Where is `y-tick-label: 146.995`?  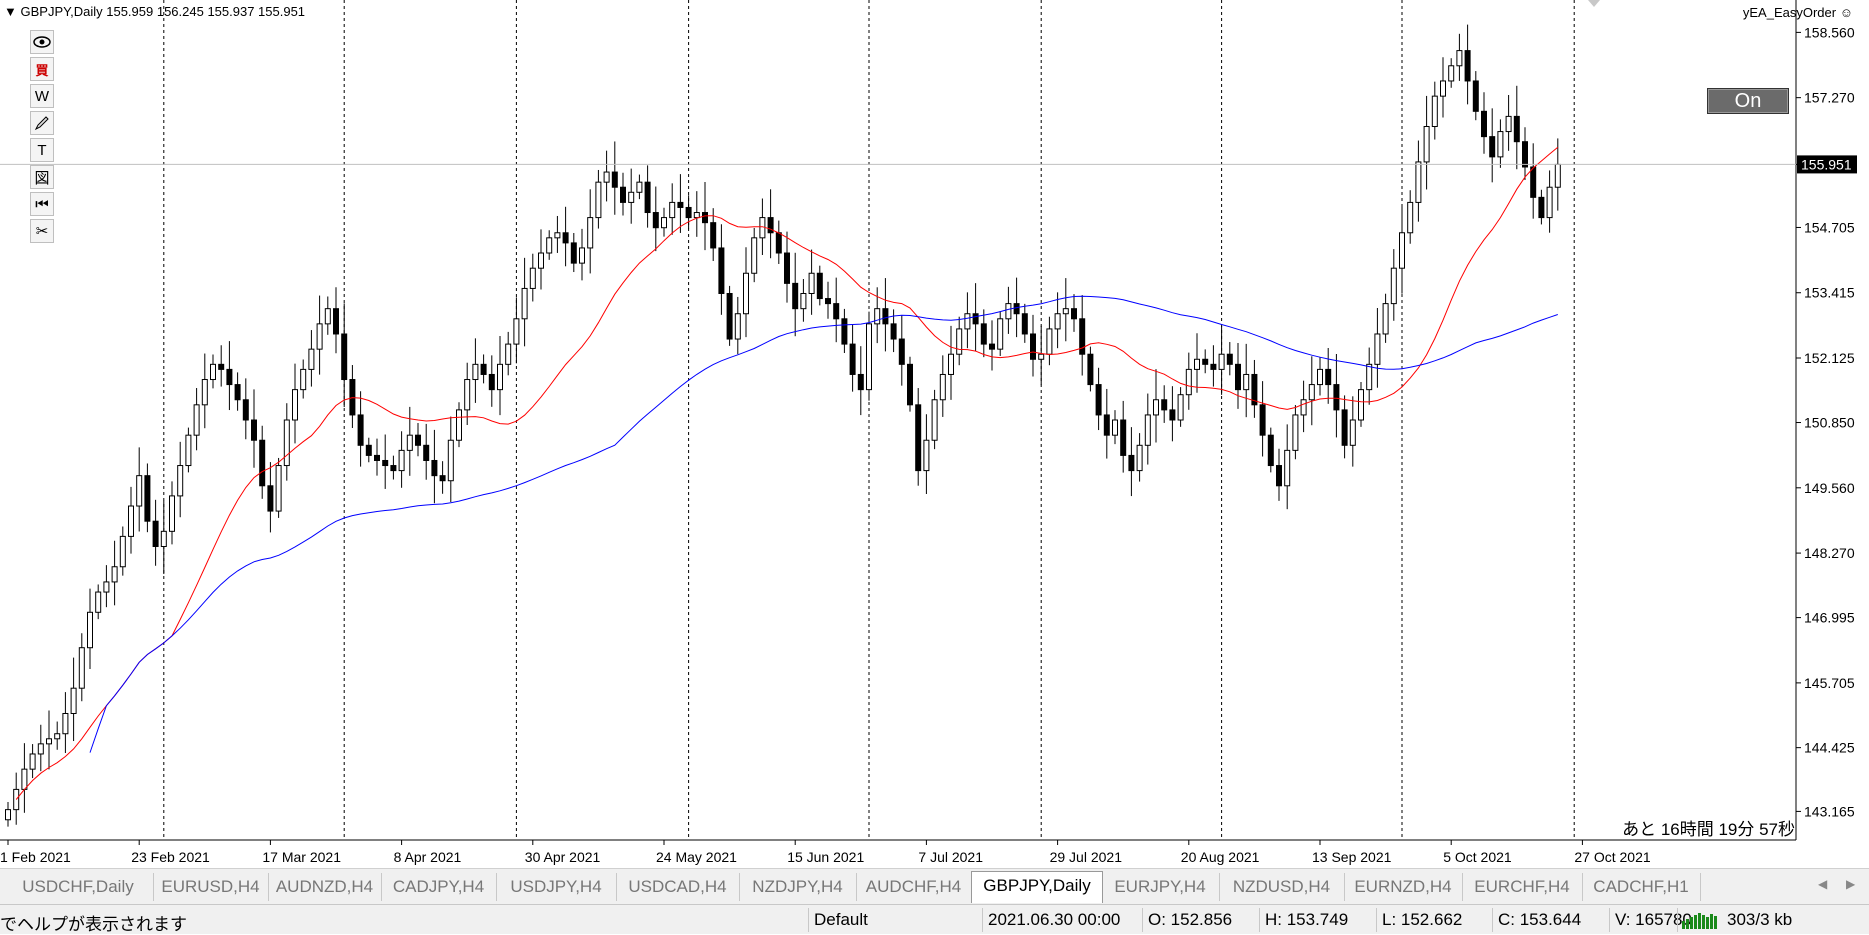
y-tick-label: 146.995 is located at coordinates (1829, 618).